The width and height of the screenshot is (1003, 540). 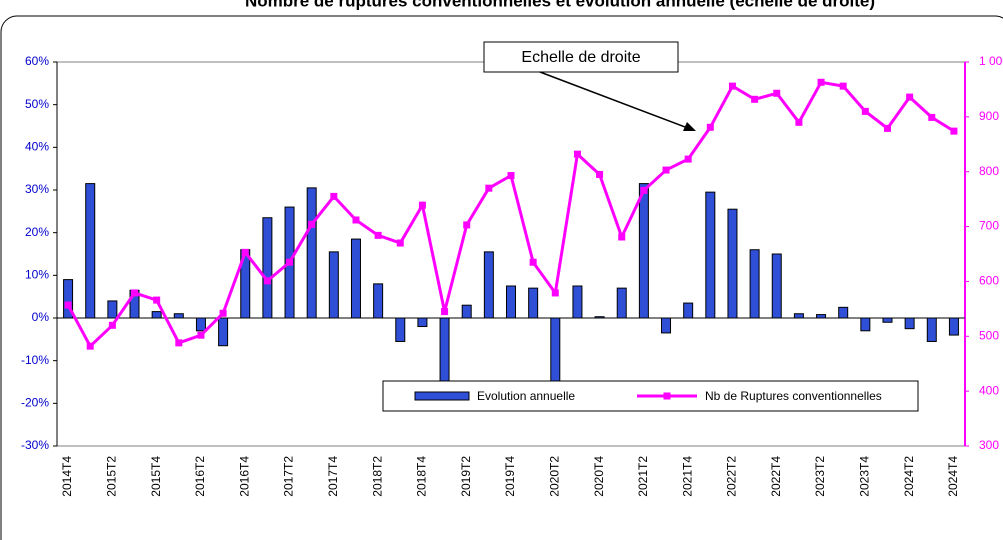 What do you see at coordinates (554, 476) in the screenshot?
I see `x-tick-label: 2020T2` at bounding box center [554, 476].